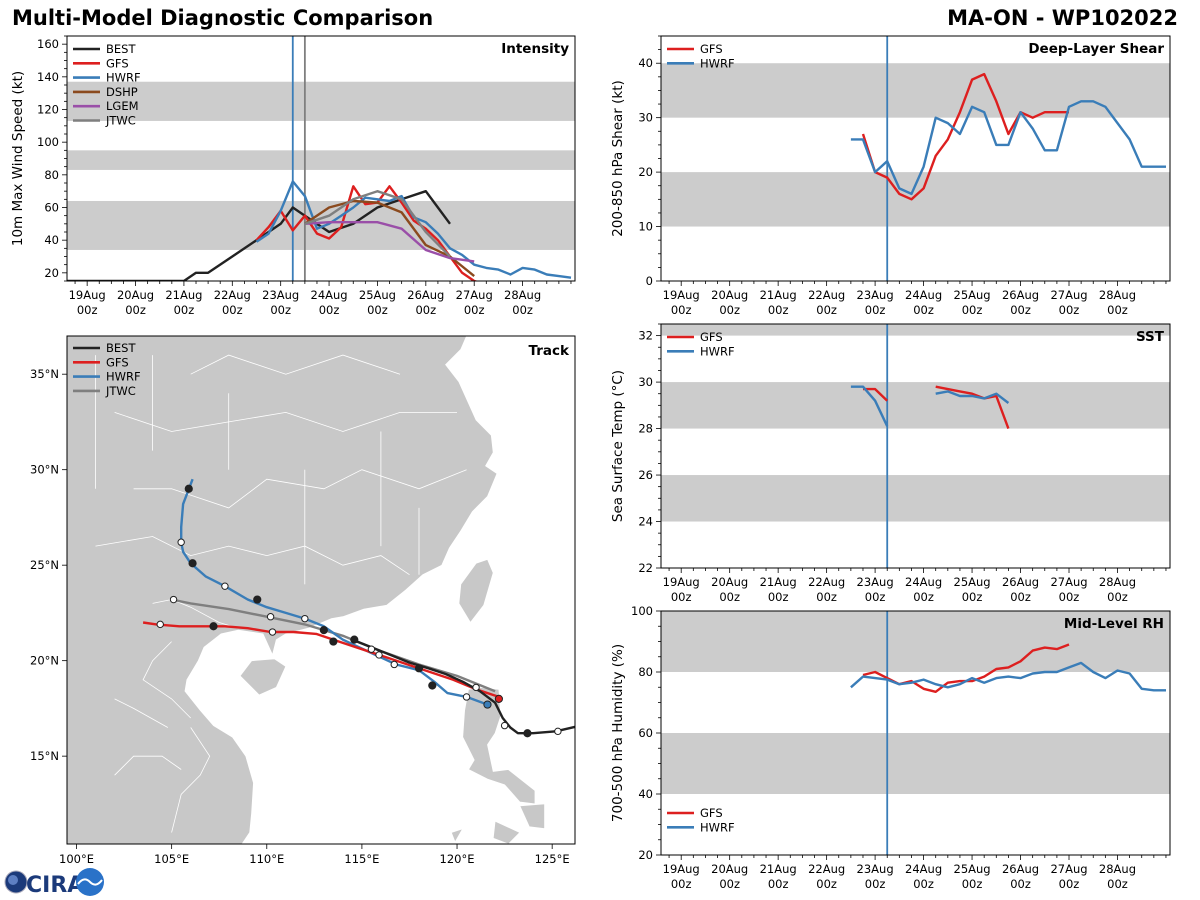  What do you see at coordinates (972, 582) in the screenshot?
I see `sst-xtick-label-day: 25Aug` at bounding box center [972, 582].